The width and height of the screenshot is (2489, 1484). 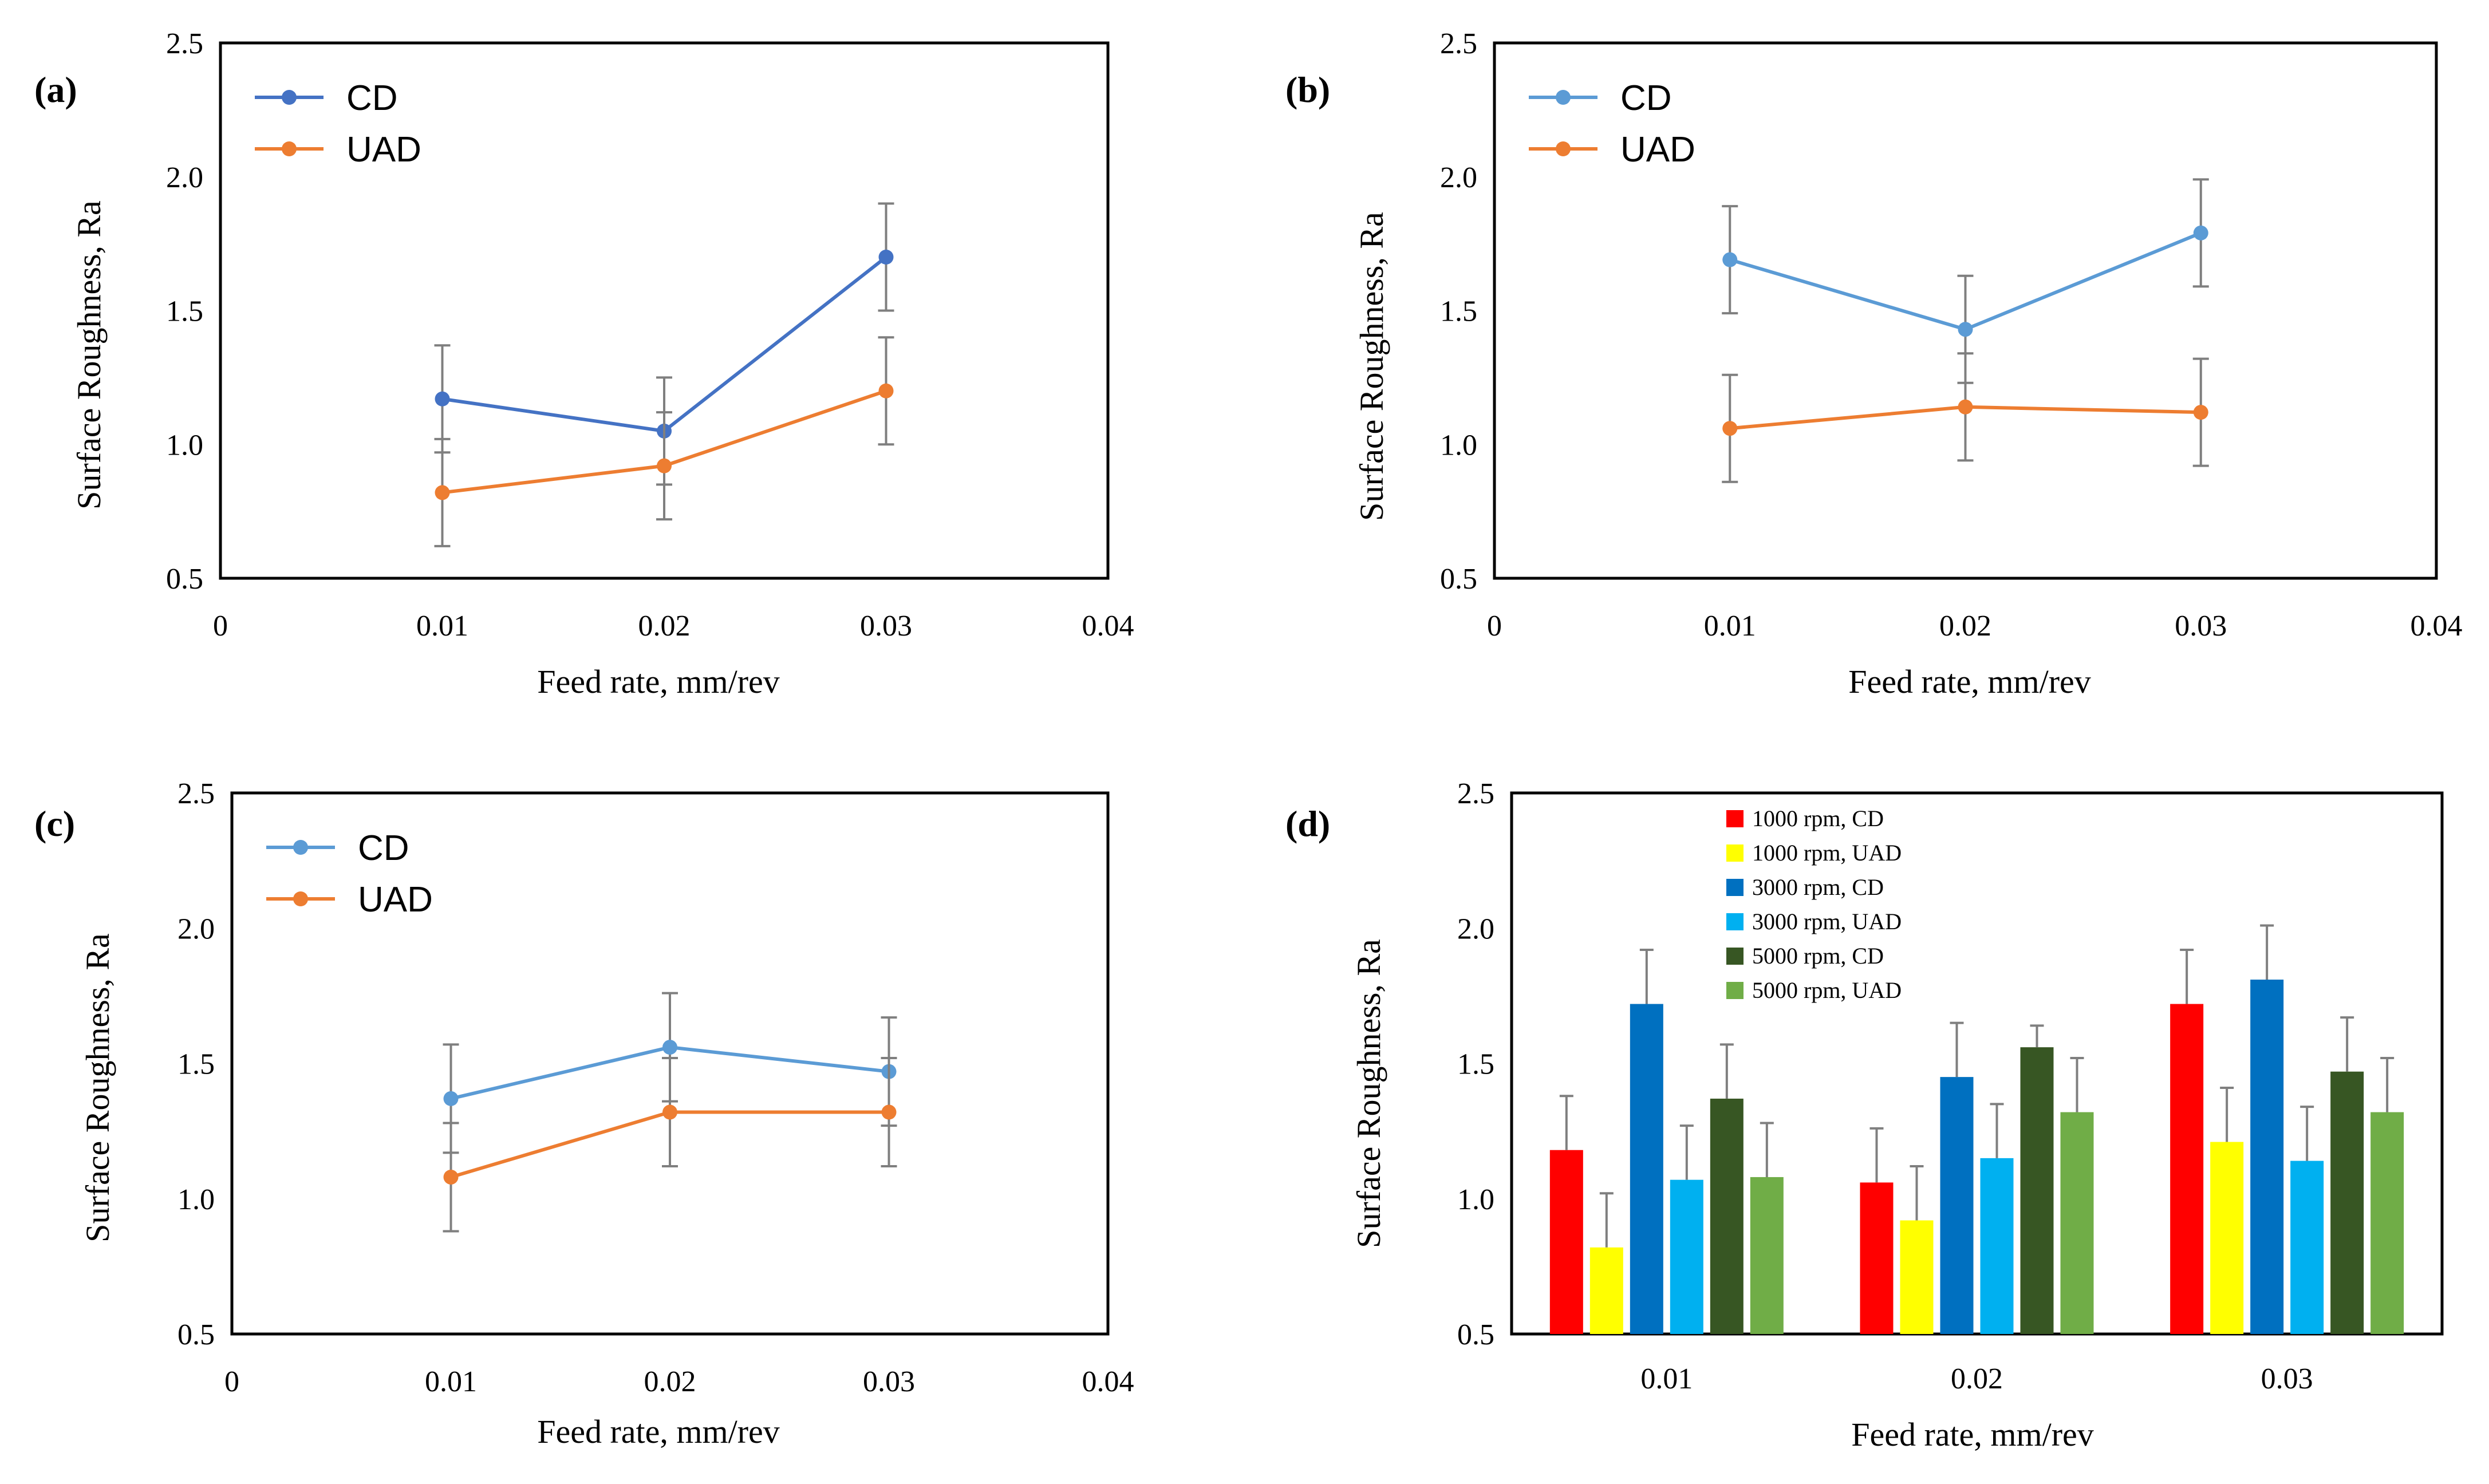 I want to click on legend-label: 5000 rpm, CD, so click(x=1818, y=956).